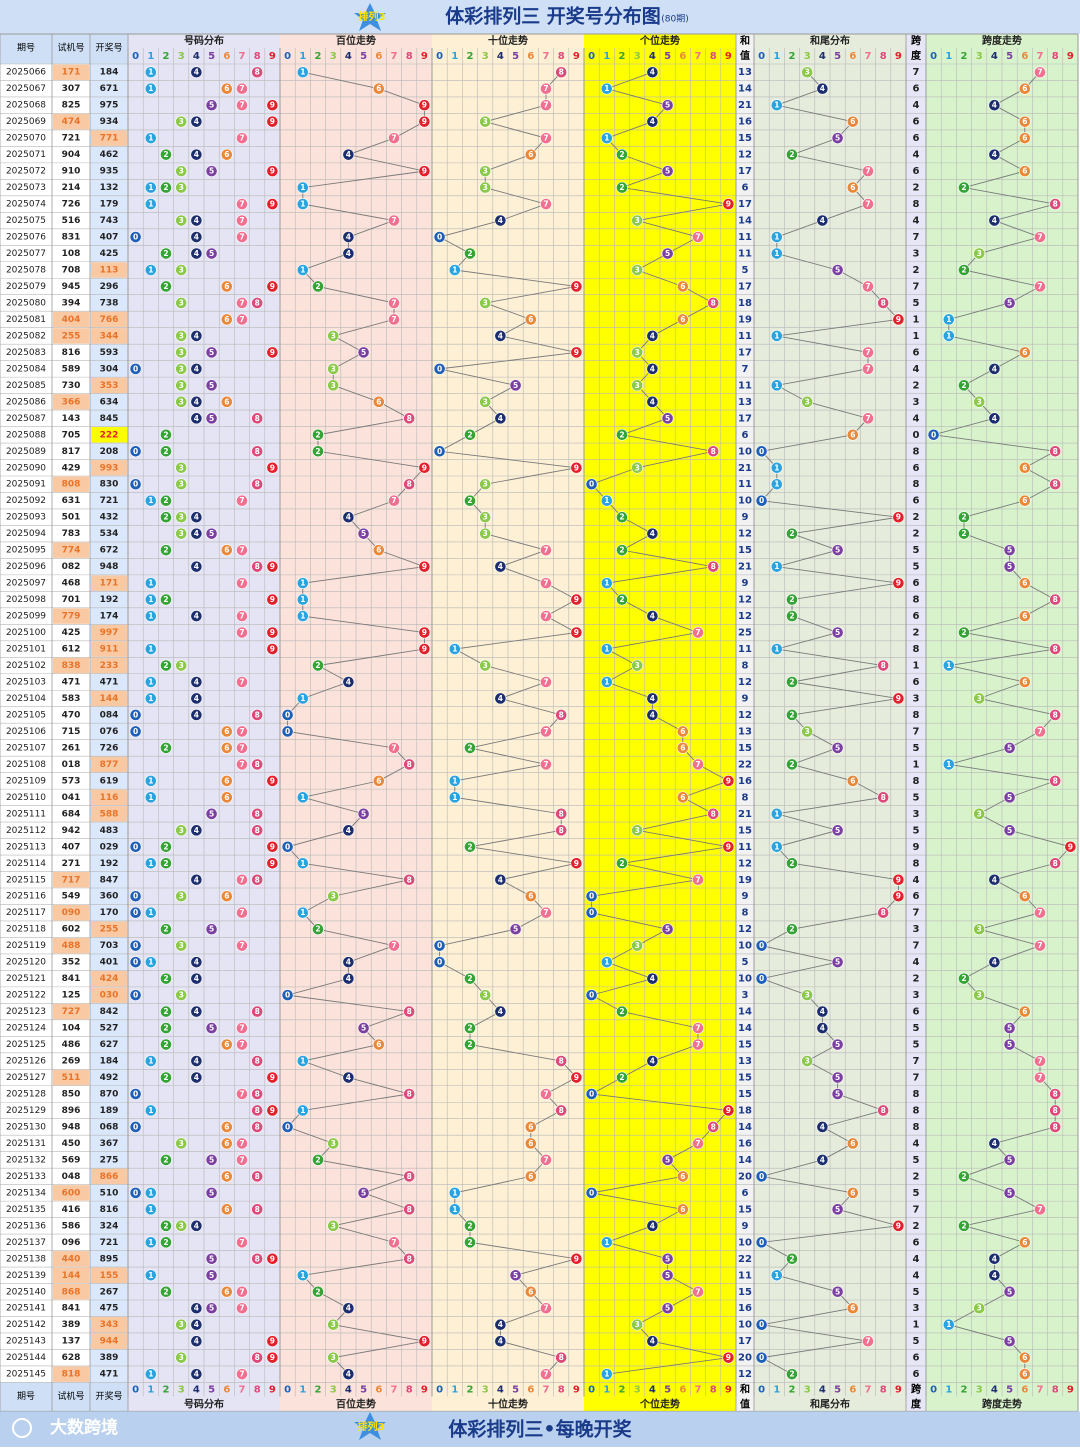 The width and height of the screenshot is (1080, 1451). What do you see at coordinates (745, 979) in the screenshot?
I see `sum: 10` at bounding box center [745, 979].